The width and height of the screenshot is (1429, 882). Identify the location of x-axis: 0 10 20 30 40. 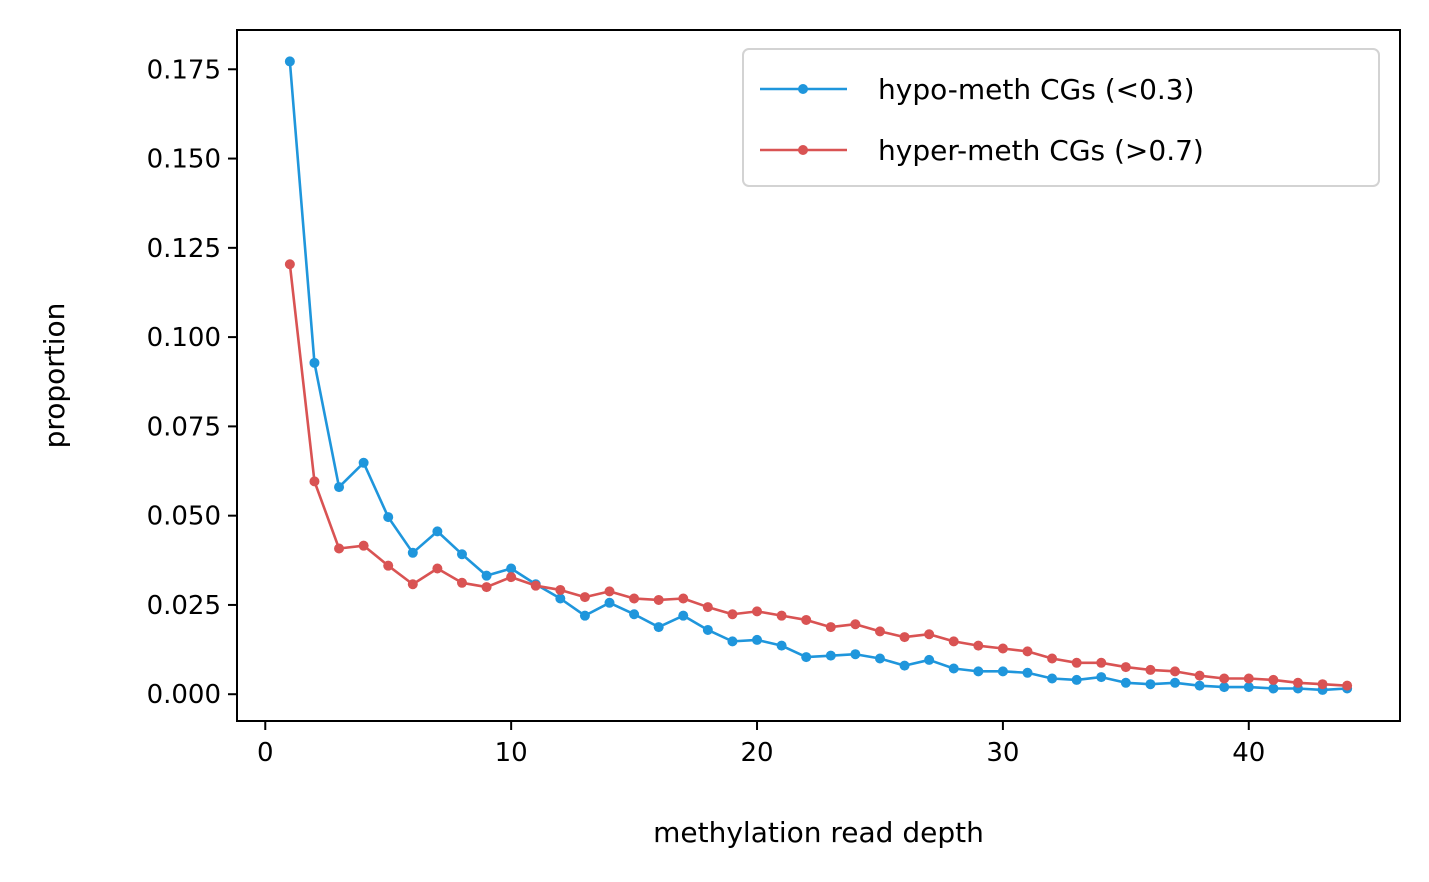
(761, 744).